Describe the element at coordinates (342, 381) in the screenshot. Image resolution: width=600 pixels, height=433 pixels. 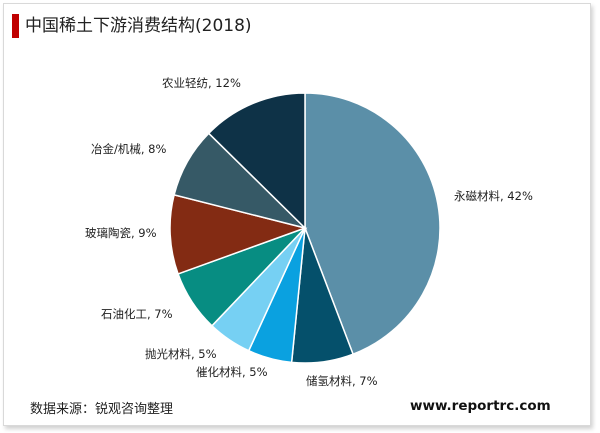
I see `slice-label-2: 储氢材料, 7%` at that location.